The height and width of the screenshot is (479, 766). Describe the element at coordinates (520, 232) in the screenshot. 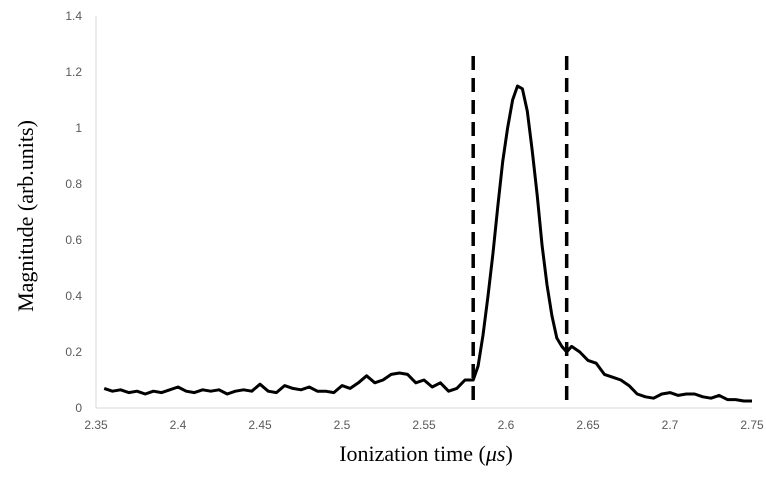

I see `dashed-markers` at that location.